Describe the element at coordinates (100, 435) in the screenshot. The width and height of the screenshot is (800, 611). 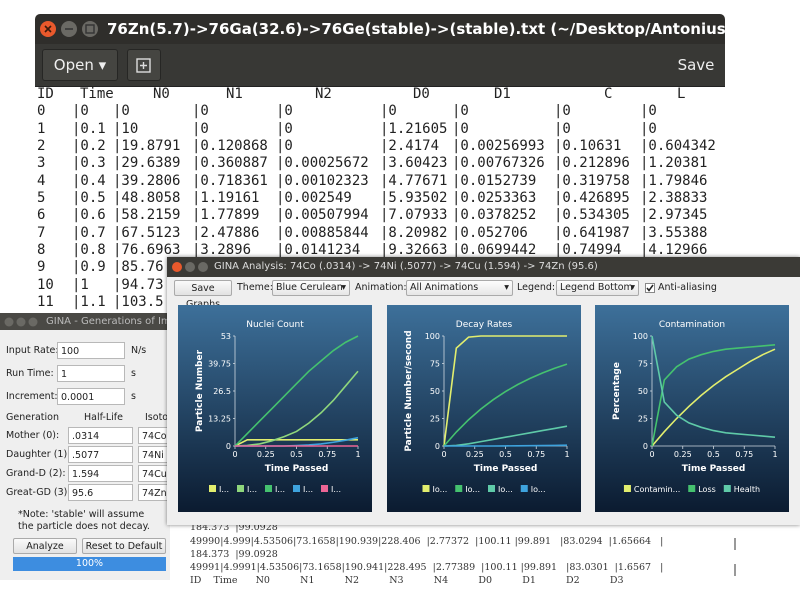
I see `half-life-input: .0314` at that location.